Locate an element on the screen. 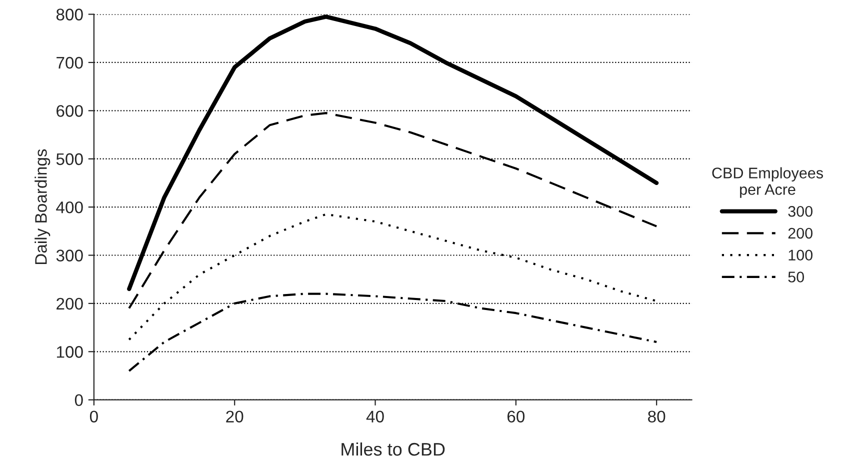 This screenshot has height=476, width=854. y-tick-label: 600 is located at coordinates (69, 111).